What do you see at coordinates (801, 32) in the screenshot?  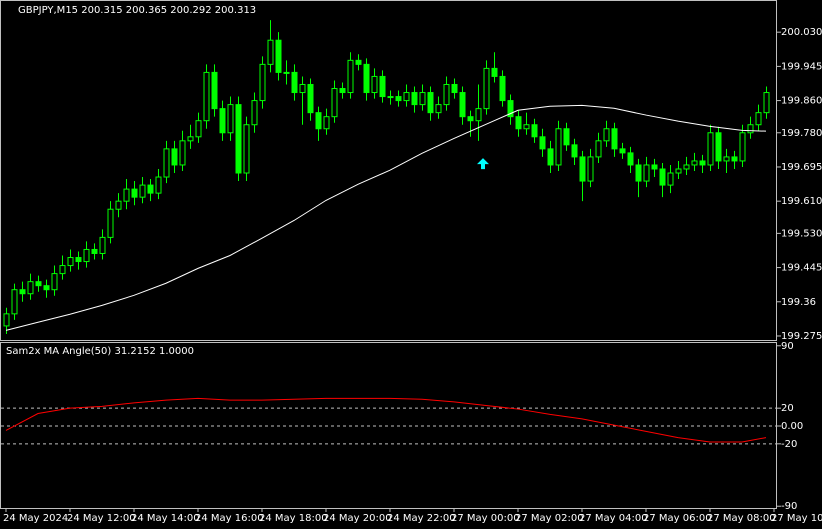 I see `y-tick-label: 200.030` at bounding box center [801, 32].